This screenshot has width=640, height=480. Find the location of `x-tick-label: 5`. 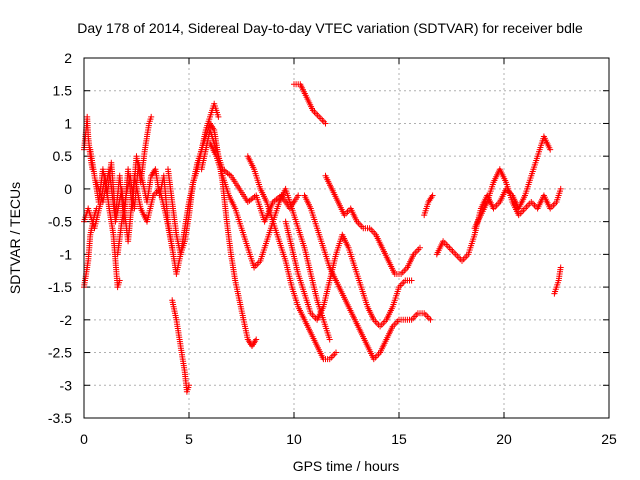

x-tick-label: 5 is located at coordinates (189, 439).